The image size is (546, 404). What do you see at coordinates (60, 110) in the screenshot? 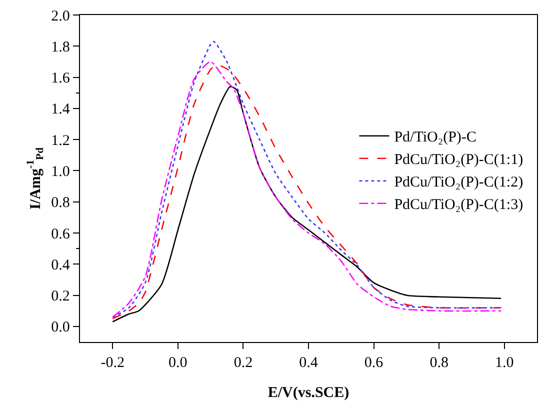
I see `y-tick-label: 1.4` at bounding box center [60, 110].